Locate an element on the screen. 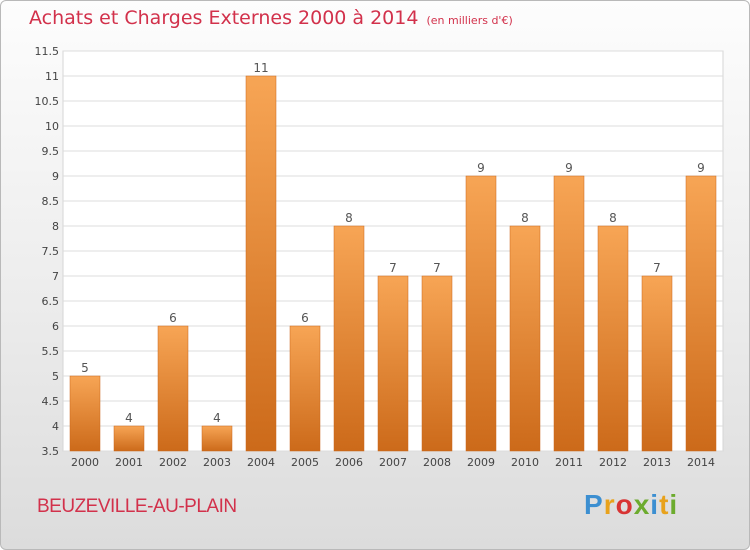  brand-letter: o is located at coordinates (624, 504).